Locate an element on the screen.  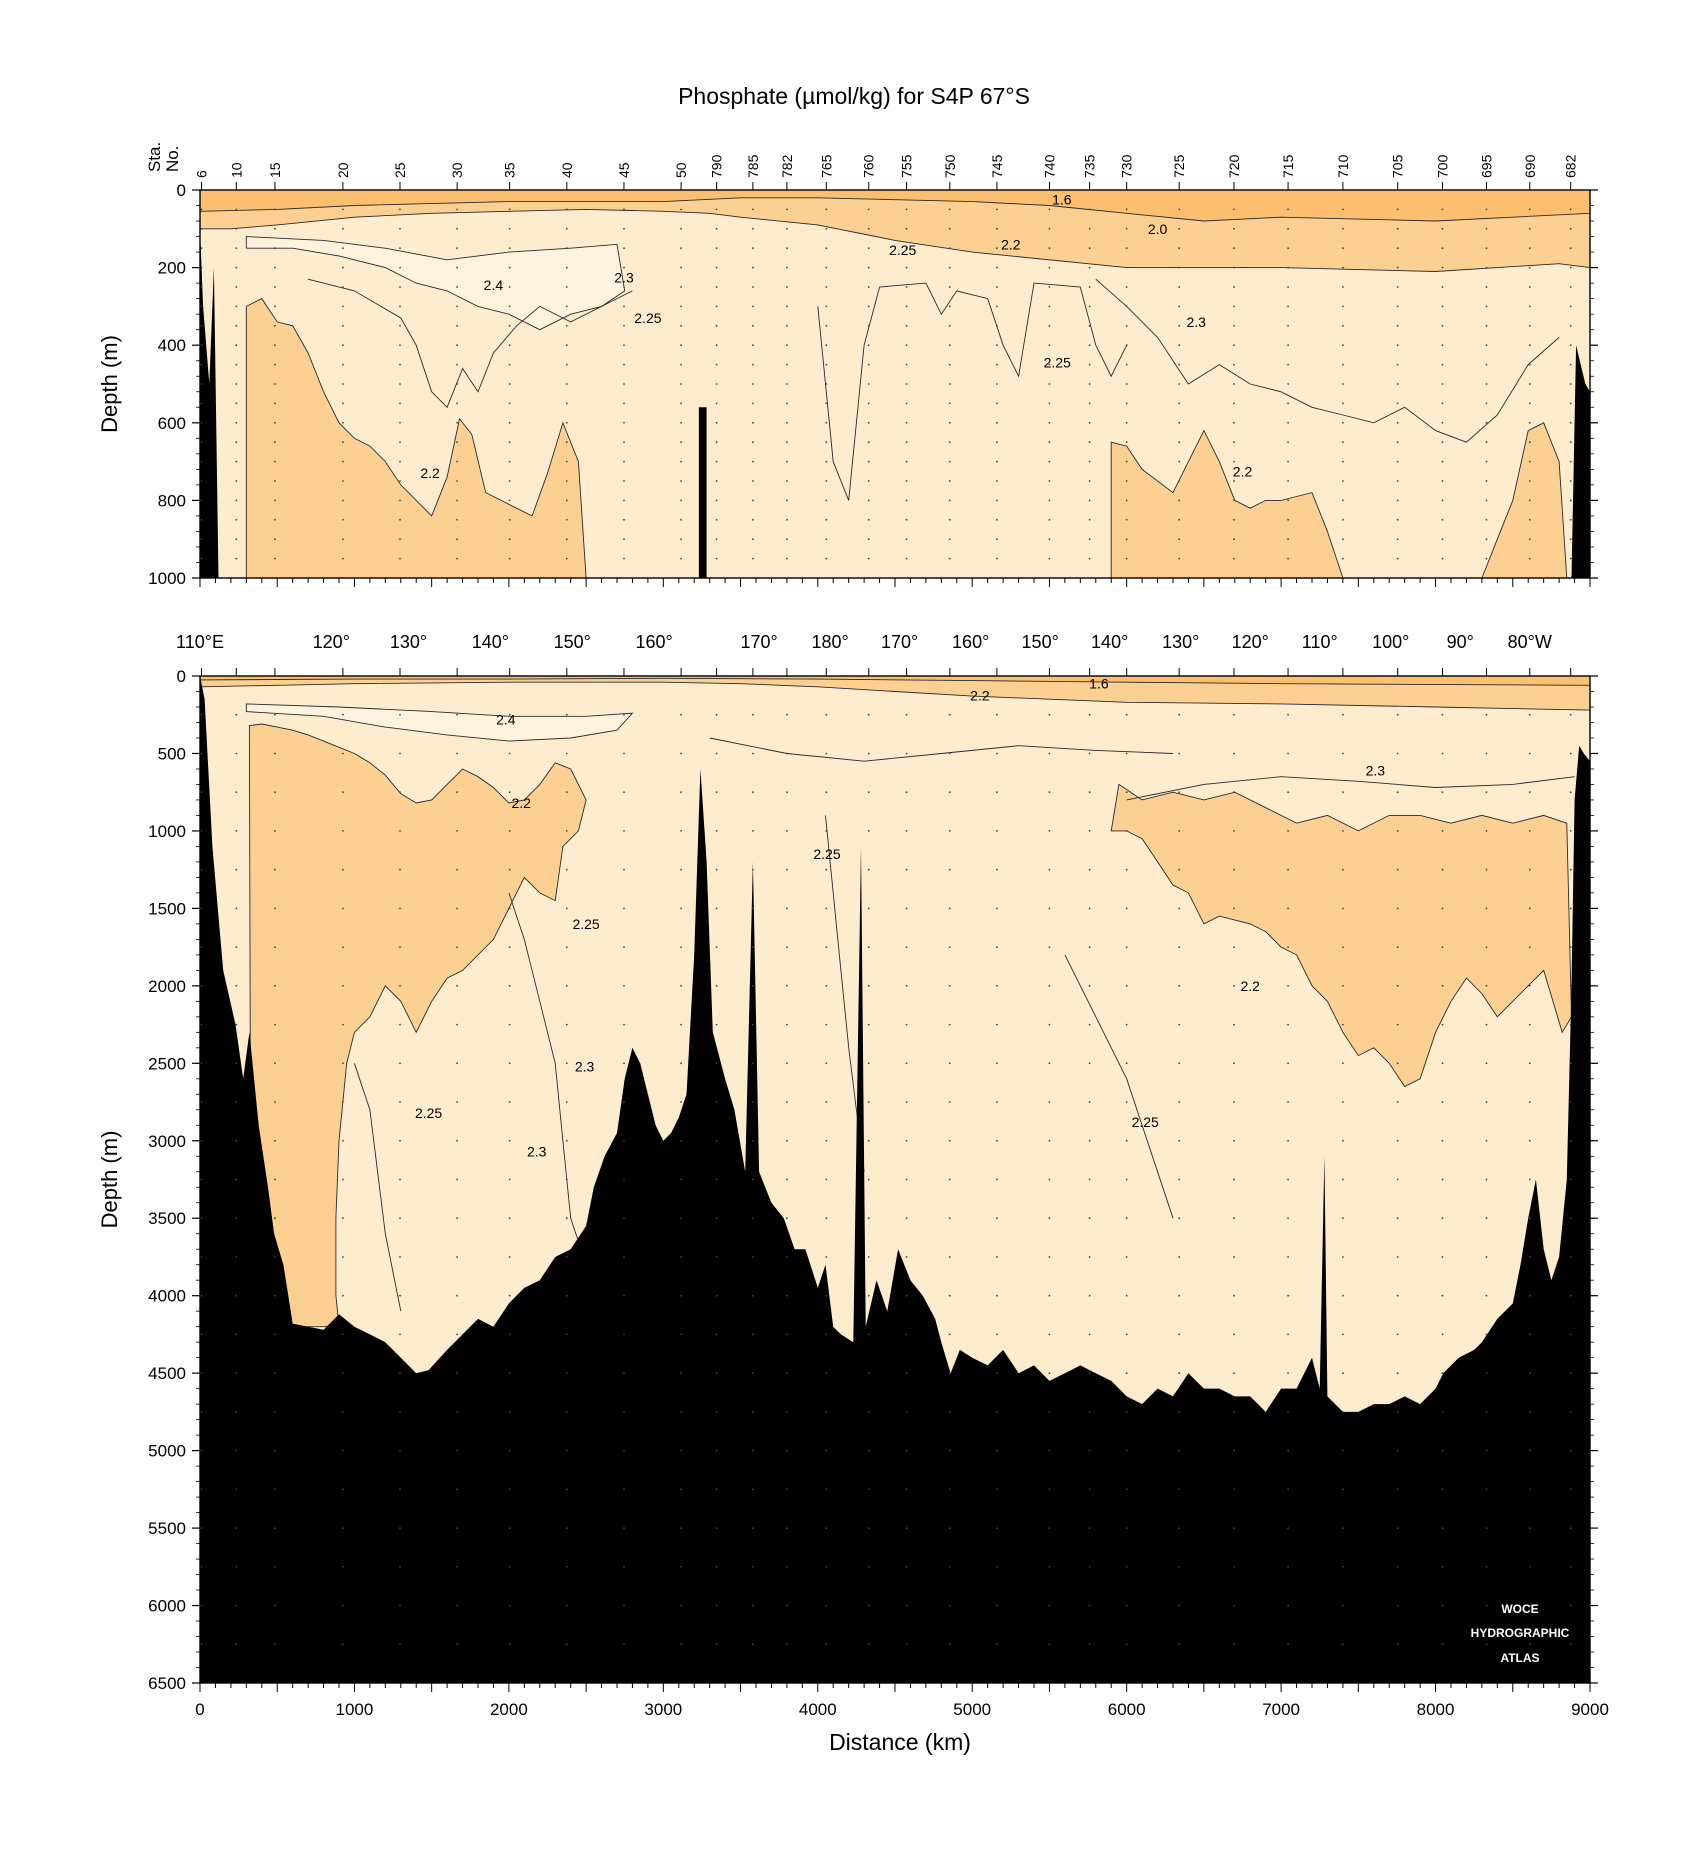
contour-label: 2.3 is located at coordinates (585, 1066).